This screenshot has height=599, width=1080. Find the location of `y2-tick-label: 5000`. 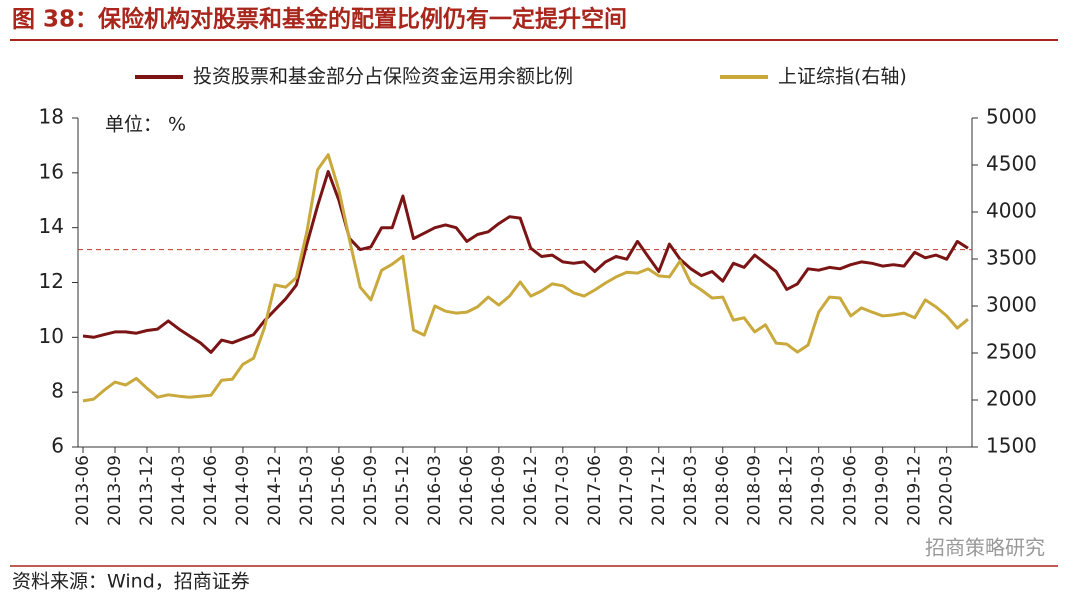

y2-tick-label: 5000 is located at coordinates (1011, 117).